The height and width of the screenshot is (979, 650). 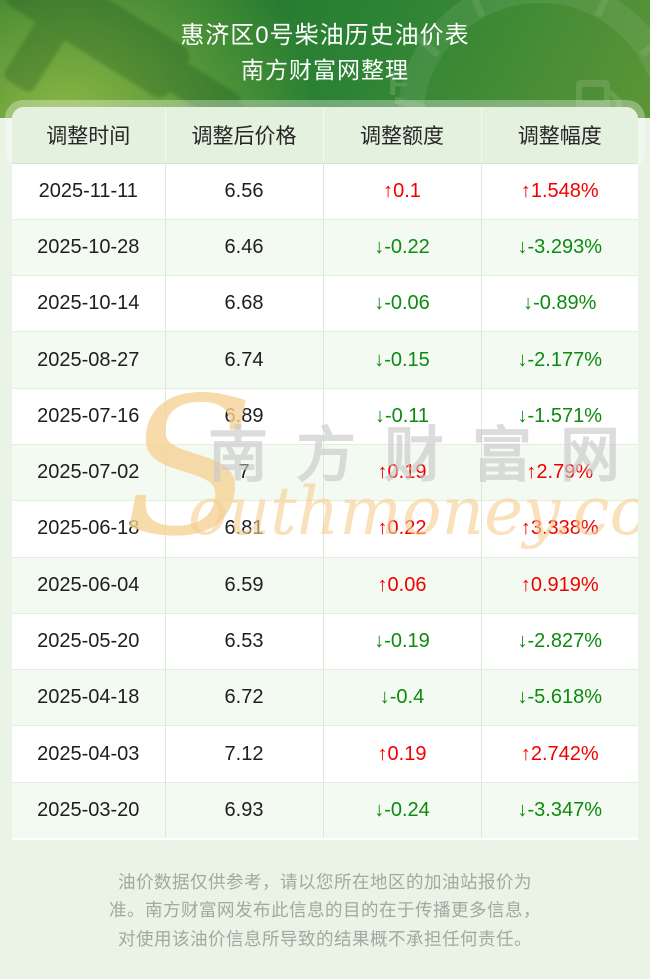 I want to click on table-row: 2025-07-16 6.89 ↓-0.11 ↓-1.571%, so click(x=325, y=416).